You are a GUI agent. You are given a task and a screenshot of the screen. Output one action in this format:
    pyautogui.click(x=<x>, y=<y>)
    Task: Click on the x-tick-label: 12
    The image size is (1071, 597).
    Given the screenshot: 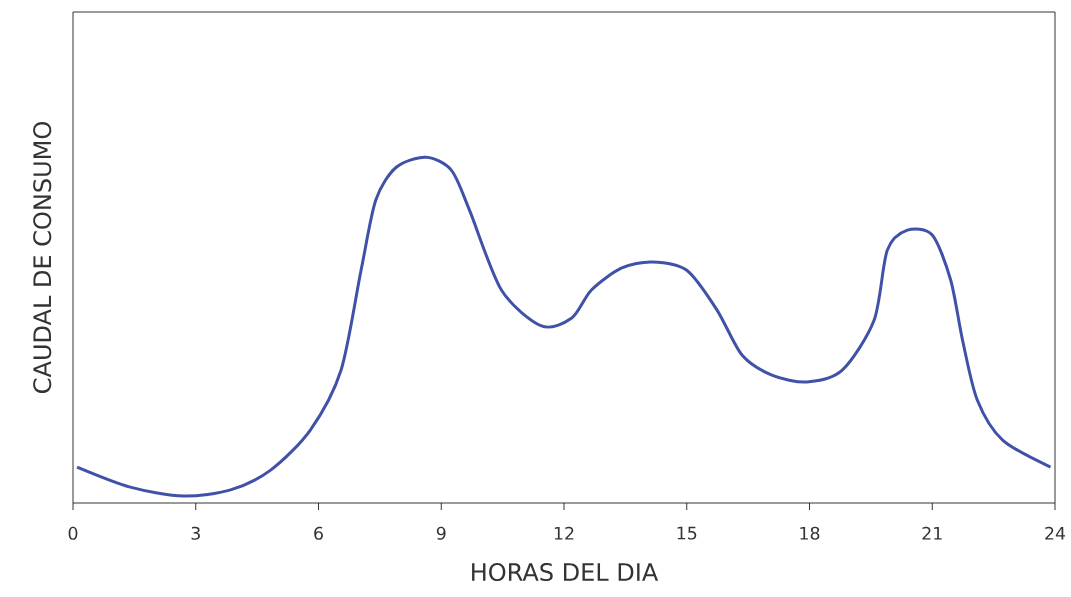 What is the action you would take?
    pyautogui.click(x=564, y=533)
    